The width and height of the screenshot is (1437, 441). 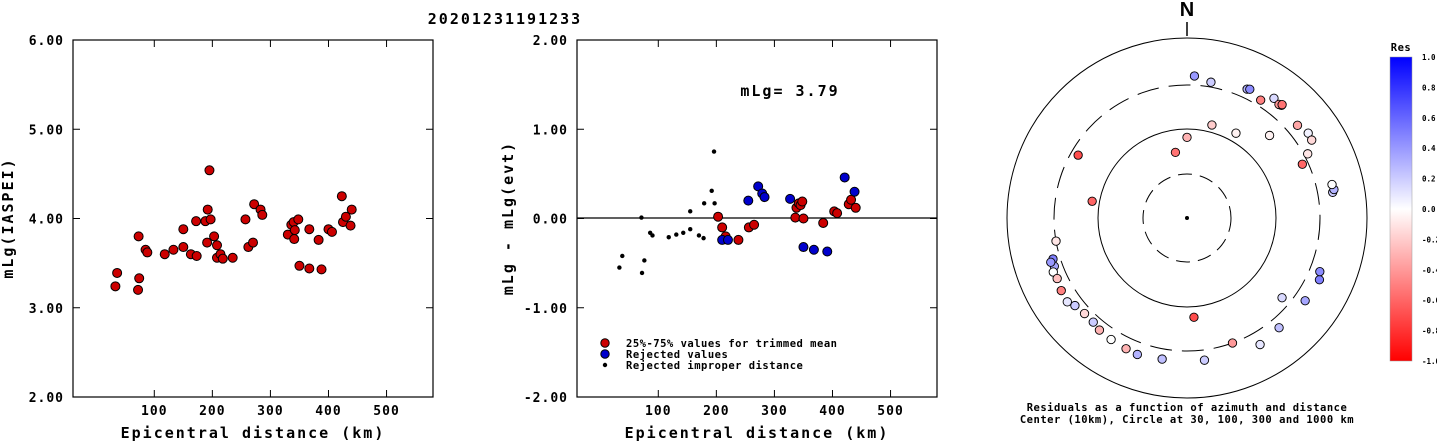 What do you see at coordinates (46, 41) in the screenshot?
I see `plot1-ytick-label: 6.00` at bounding box center [46, 41].